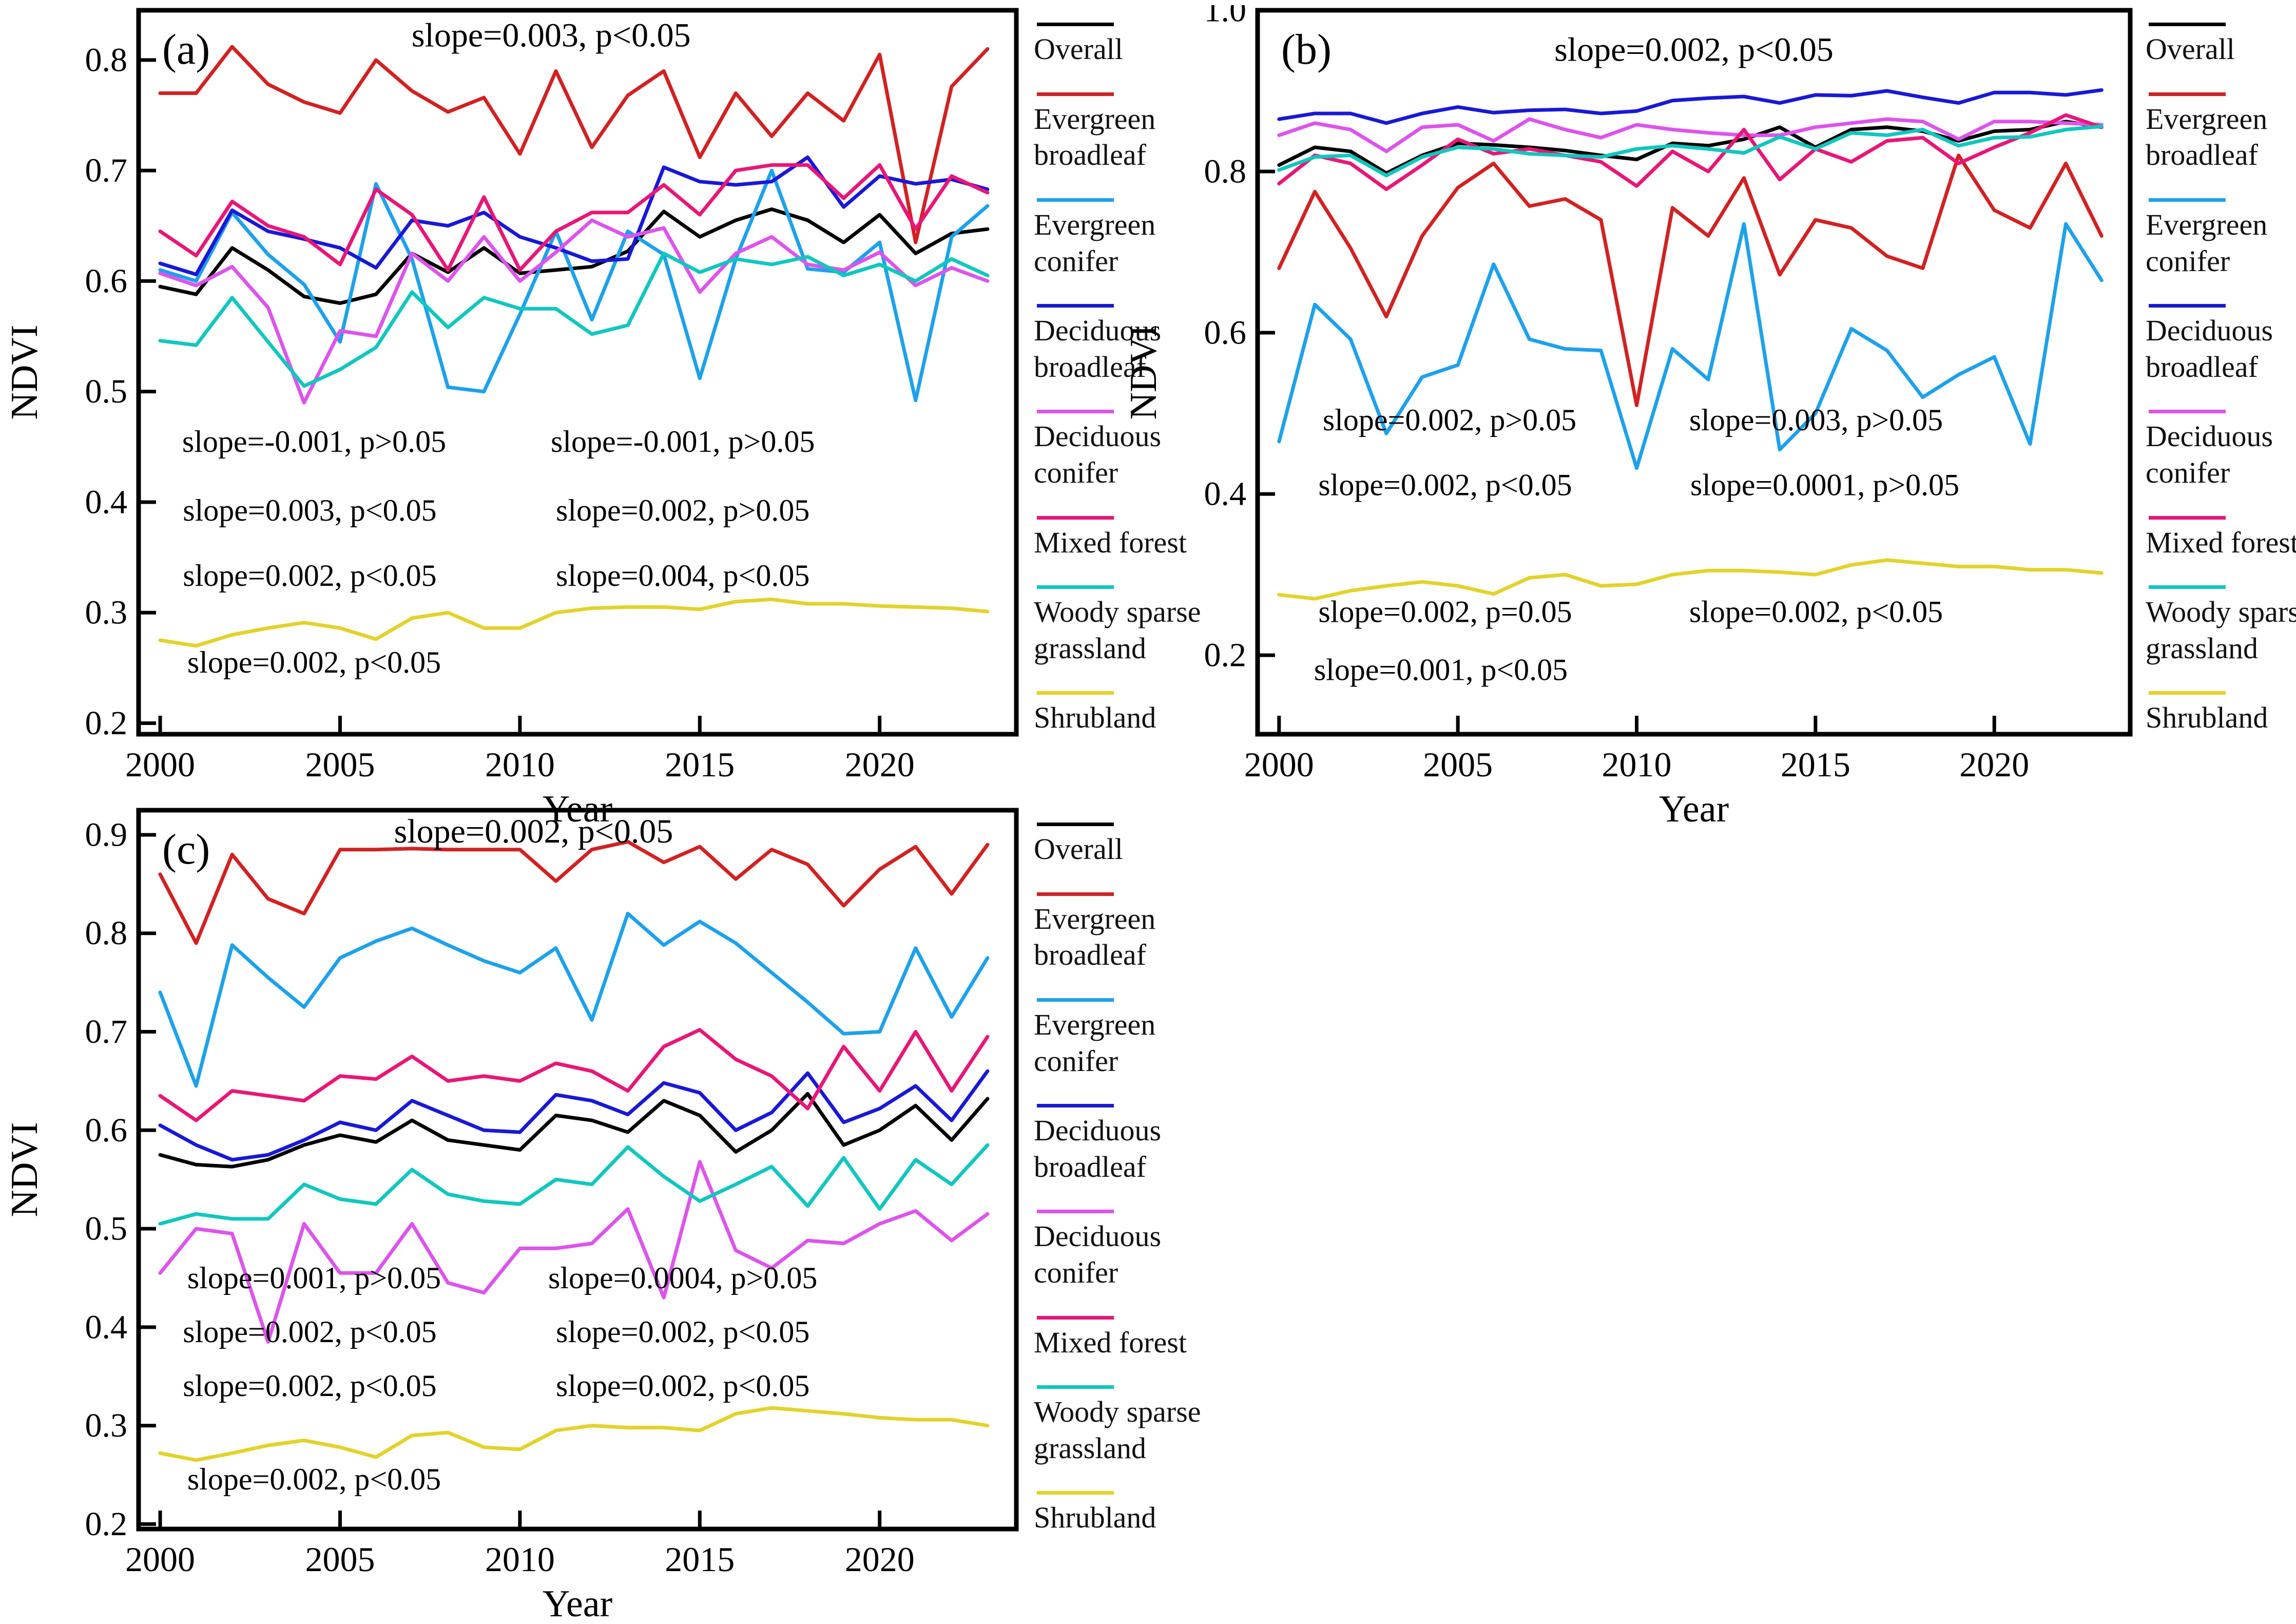 The width and height of the screenshot is (2296, 1624). What do you see at coordinates (682, 510) in the screenshot?
I see `annotation-deciduous_conifer: slope=0.002, p>0.05` at bounding box center [682, 510].